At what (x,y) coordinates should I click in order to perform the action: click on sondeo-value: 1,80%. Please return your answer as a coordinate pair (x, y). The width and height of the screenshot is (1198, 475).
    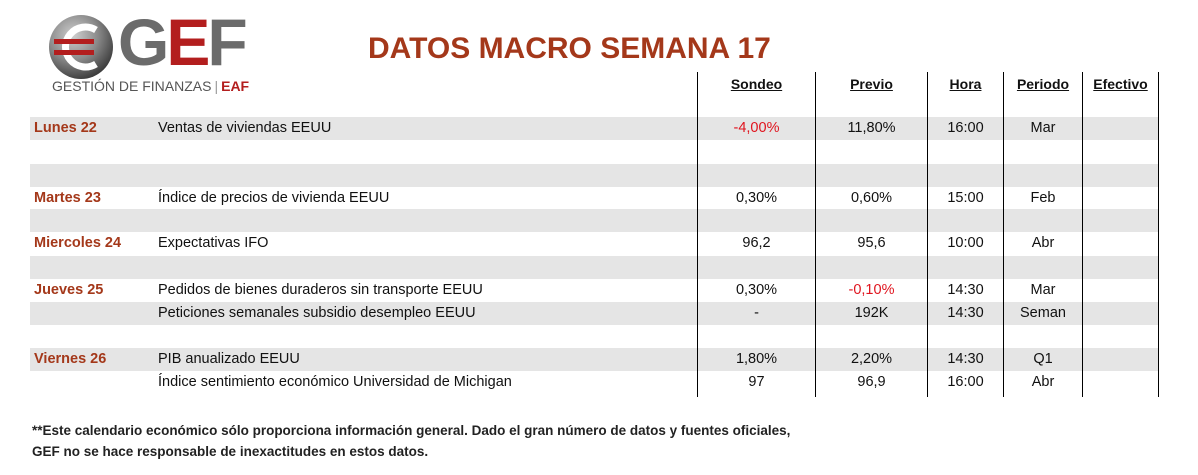
    Looking at the image, I should click on (756, 359).